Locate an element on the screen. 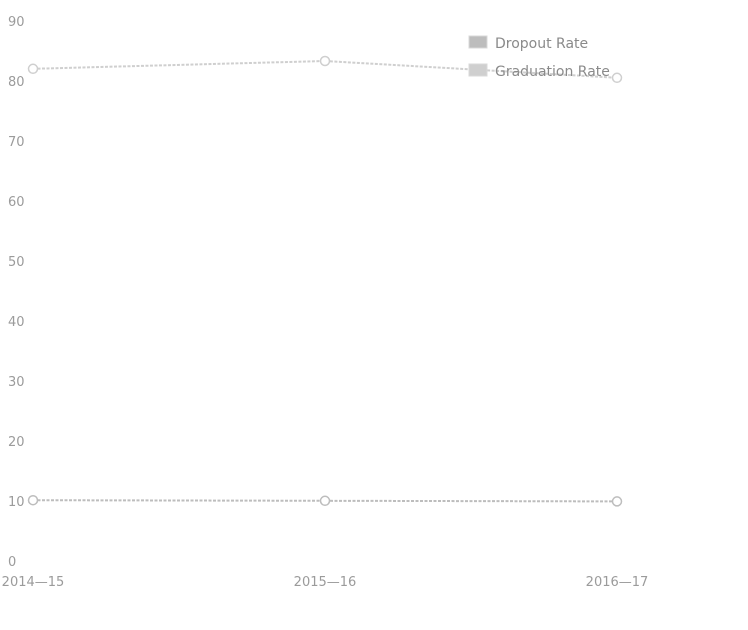 Image resolution: width=748 pixels, height=630 pixels. y-tick-label: 30 is located at coordinates (16, 382).